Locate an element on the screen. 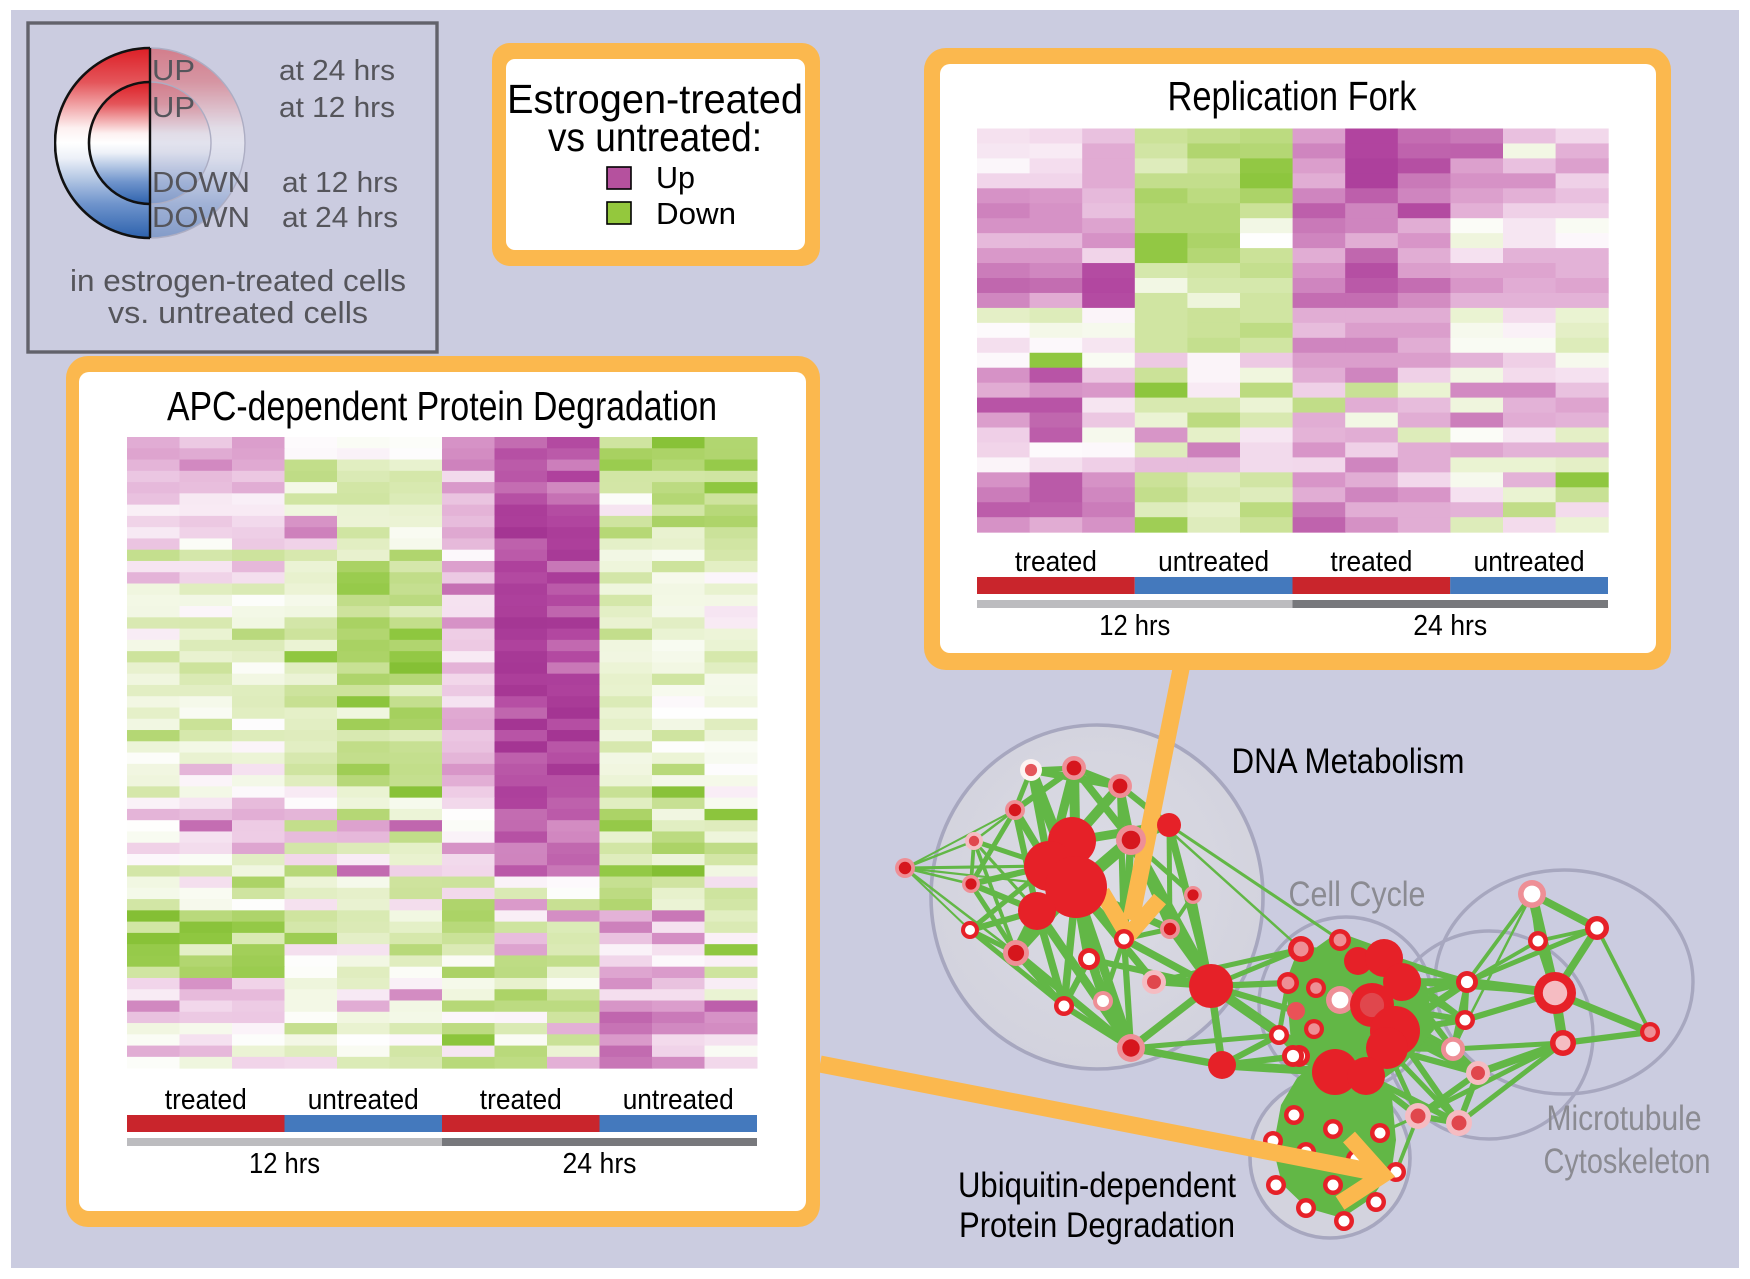  svg-text: DNA Metabolism is located at coordinates (1348, 761).